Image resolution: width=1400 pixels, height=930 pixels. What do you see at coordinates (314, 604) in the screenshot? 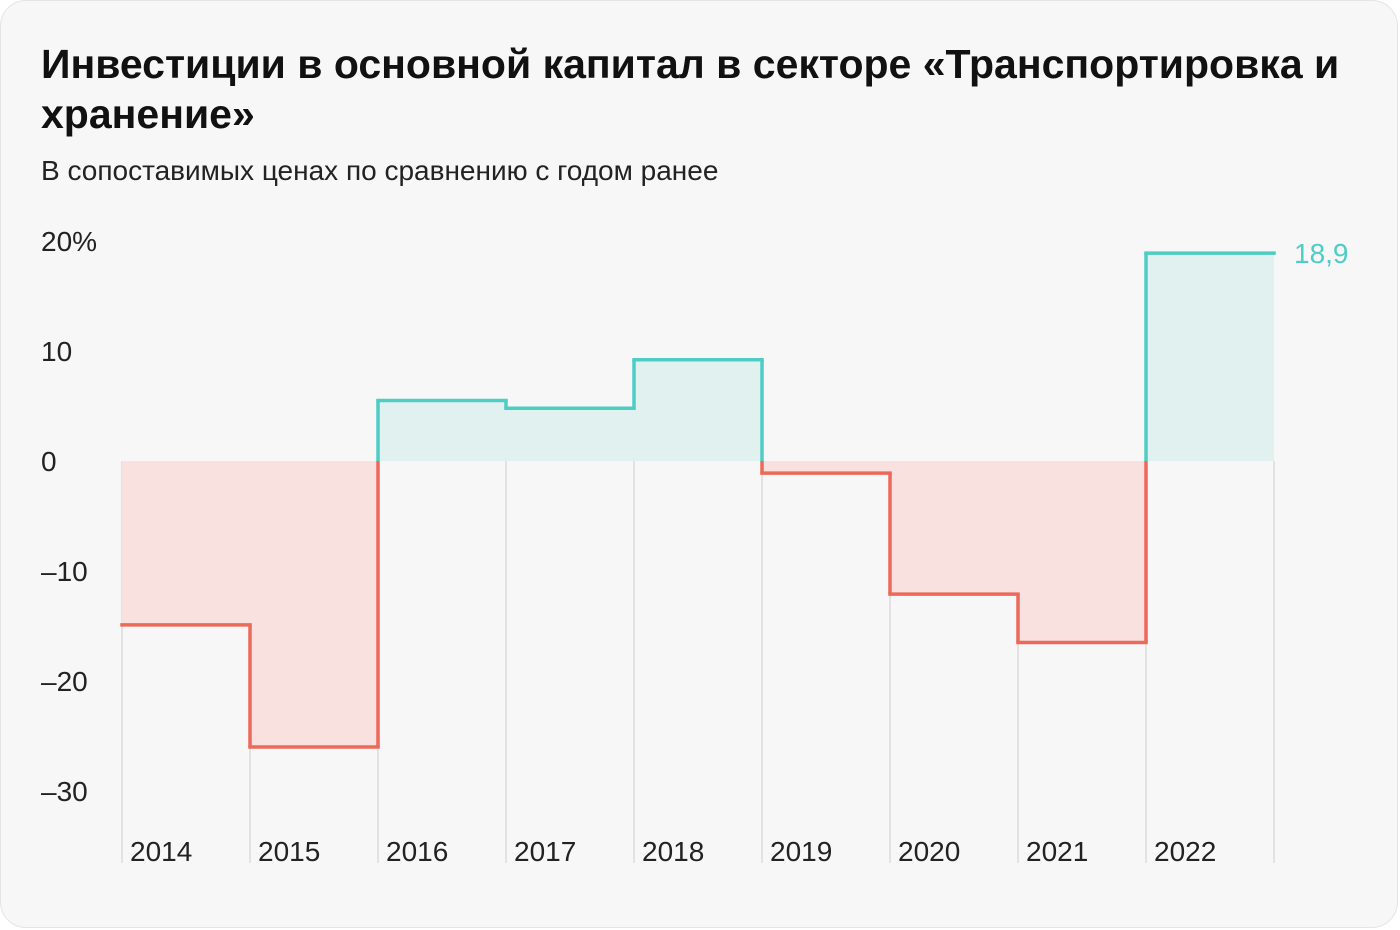
I see `area-fill-2015` at bounding box center [314, 604].